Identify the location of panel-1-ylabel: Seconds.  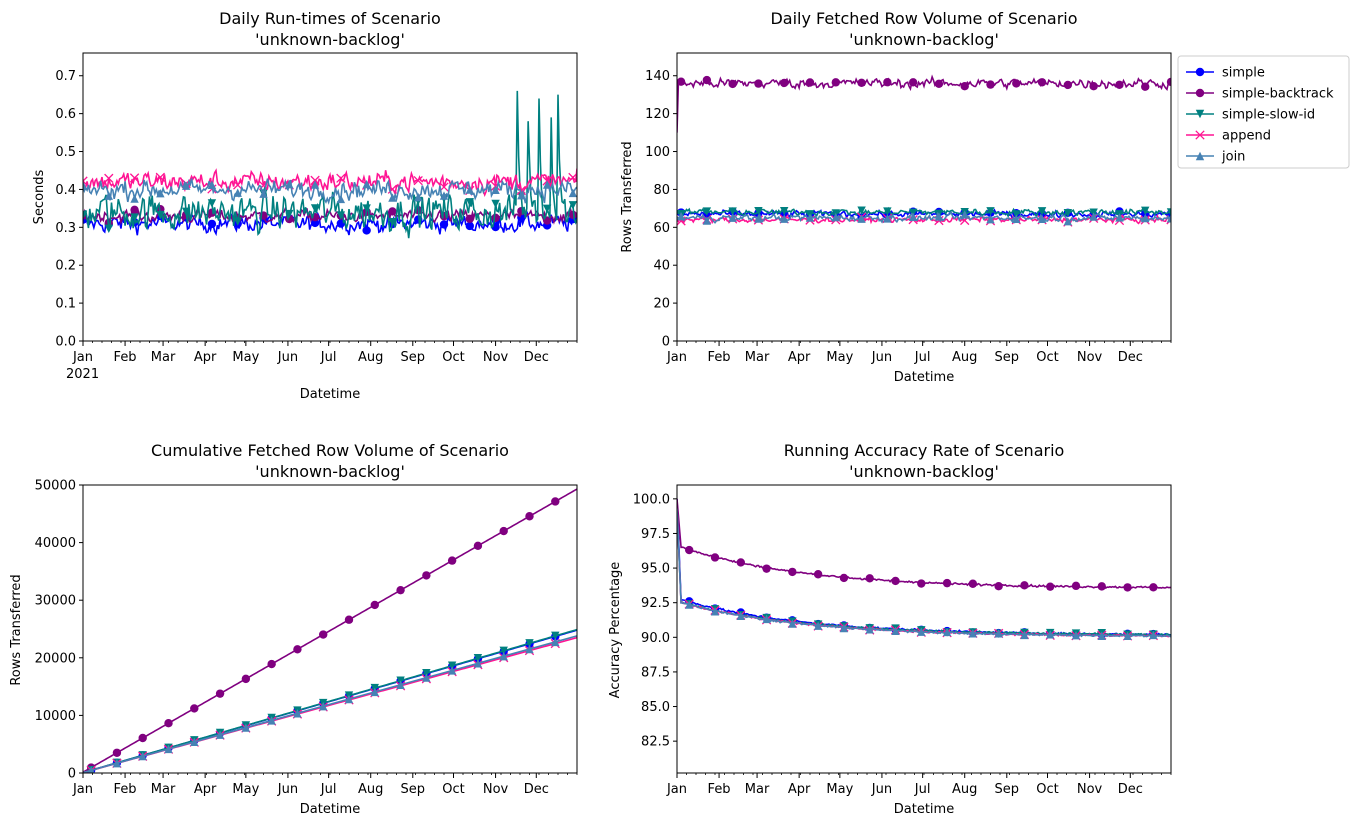
(39, 196).